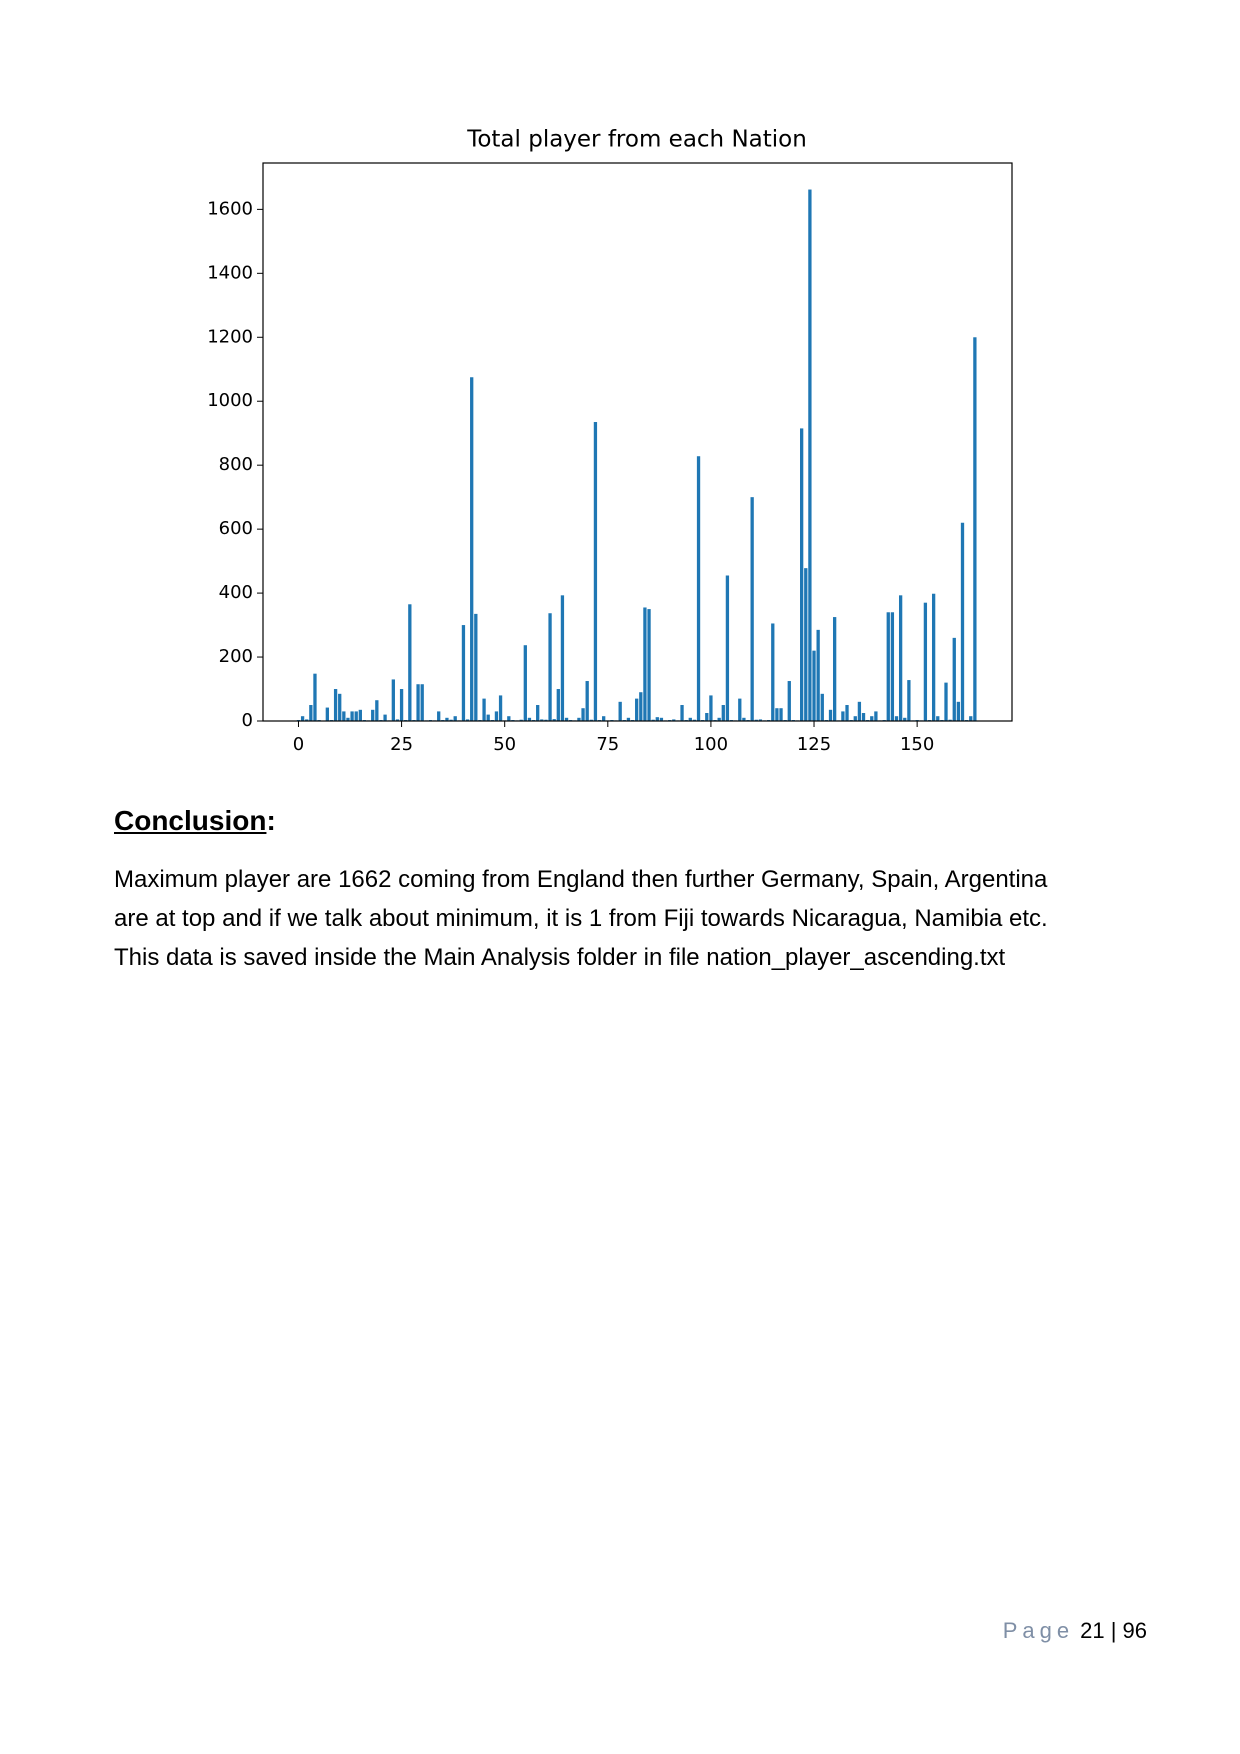 The image size is (1240, 1754). What do you see at coordinates (236, 464) in the screenshot?
I see `y-tick-label: 800` at bounding box center [236, 464].